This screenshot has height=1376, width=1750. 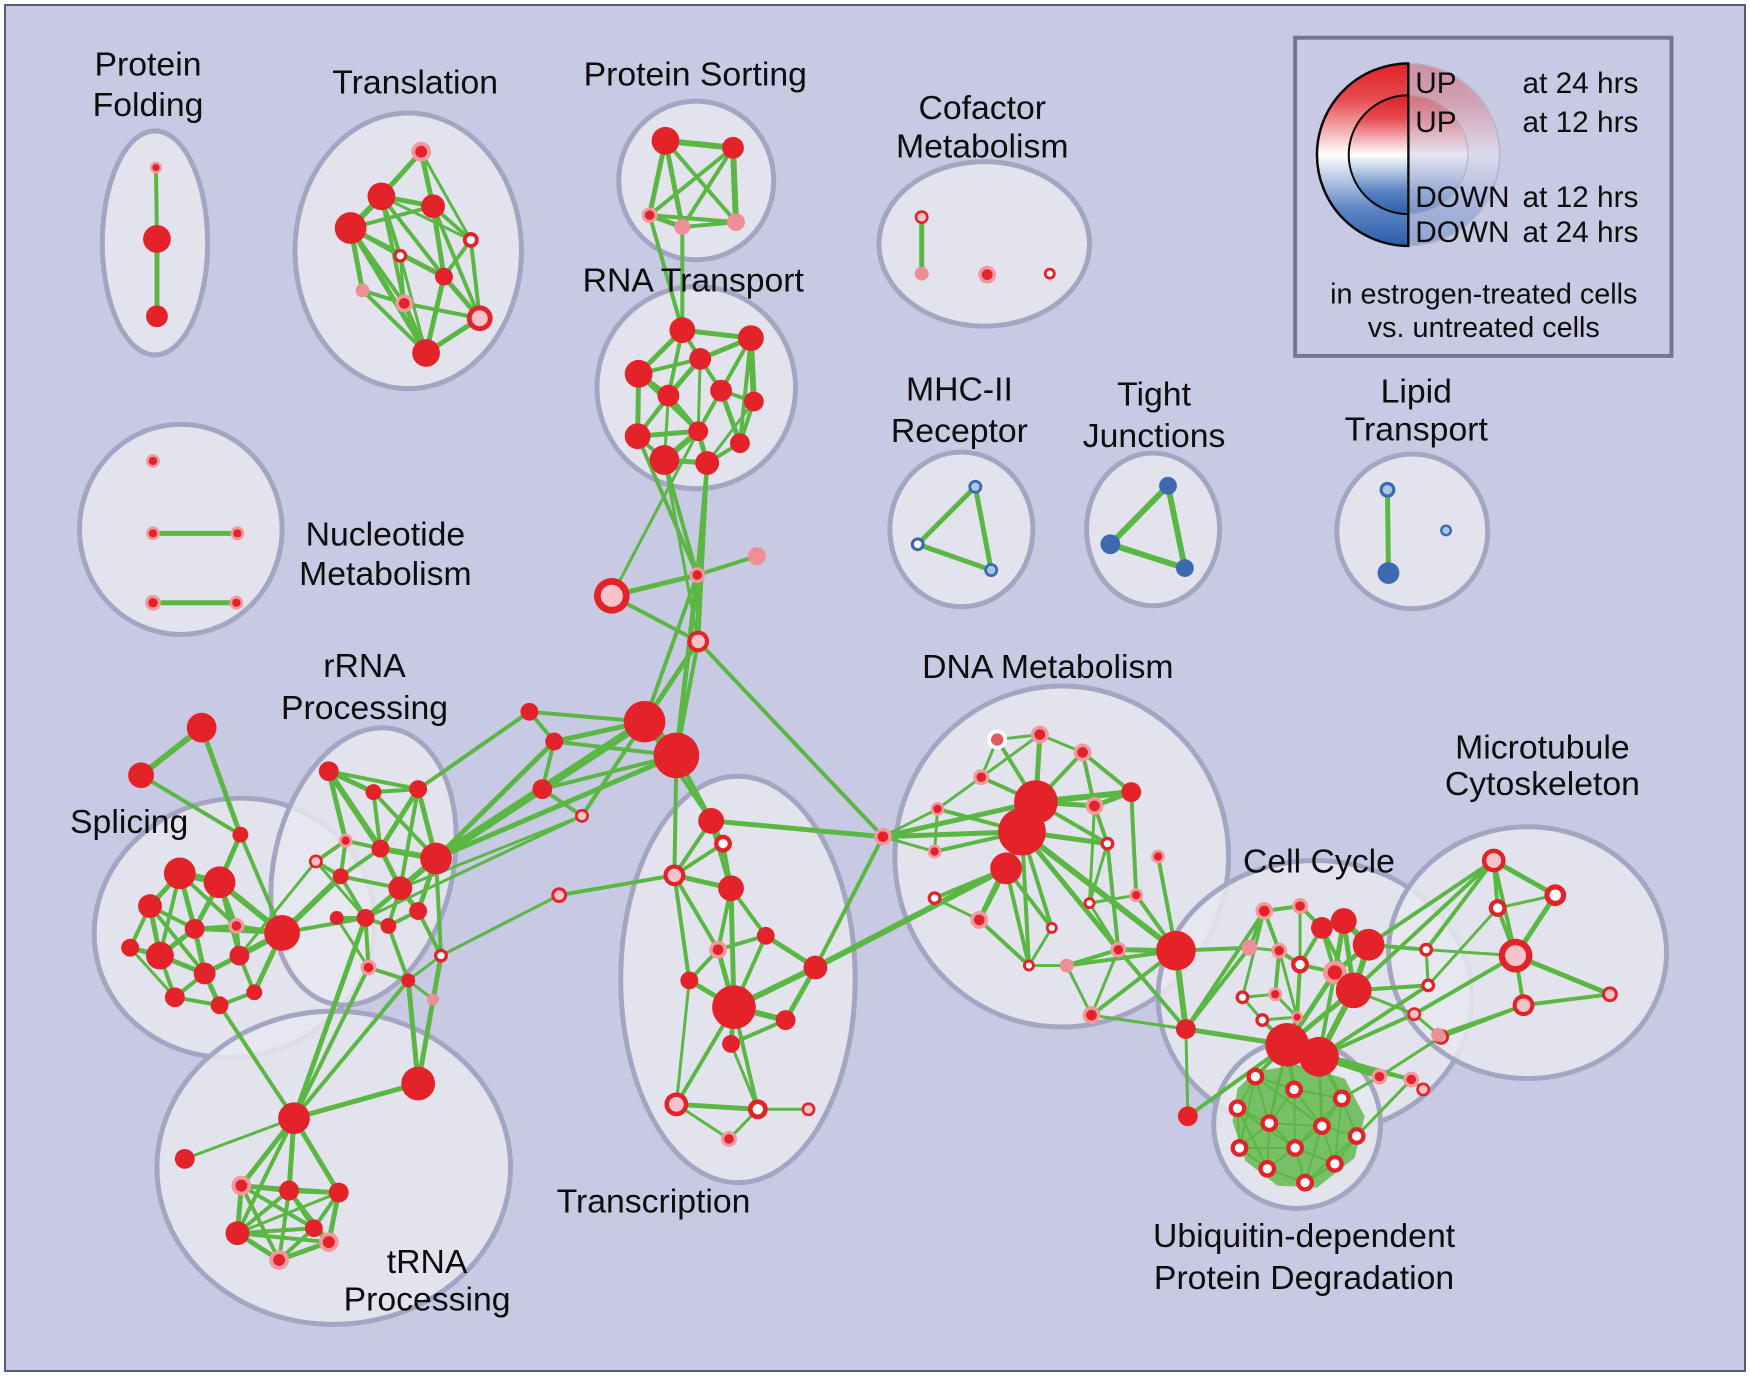 I want to click on cluster-ellipse-translation, so click(x=408, y=251).